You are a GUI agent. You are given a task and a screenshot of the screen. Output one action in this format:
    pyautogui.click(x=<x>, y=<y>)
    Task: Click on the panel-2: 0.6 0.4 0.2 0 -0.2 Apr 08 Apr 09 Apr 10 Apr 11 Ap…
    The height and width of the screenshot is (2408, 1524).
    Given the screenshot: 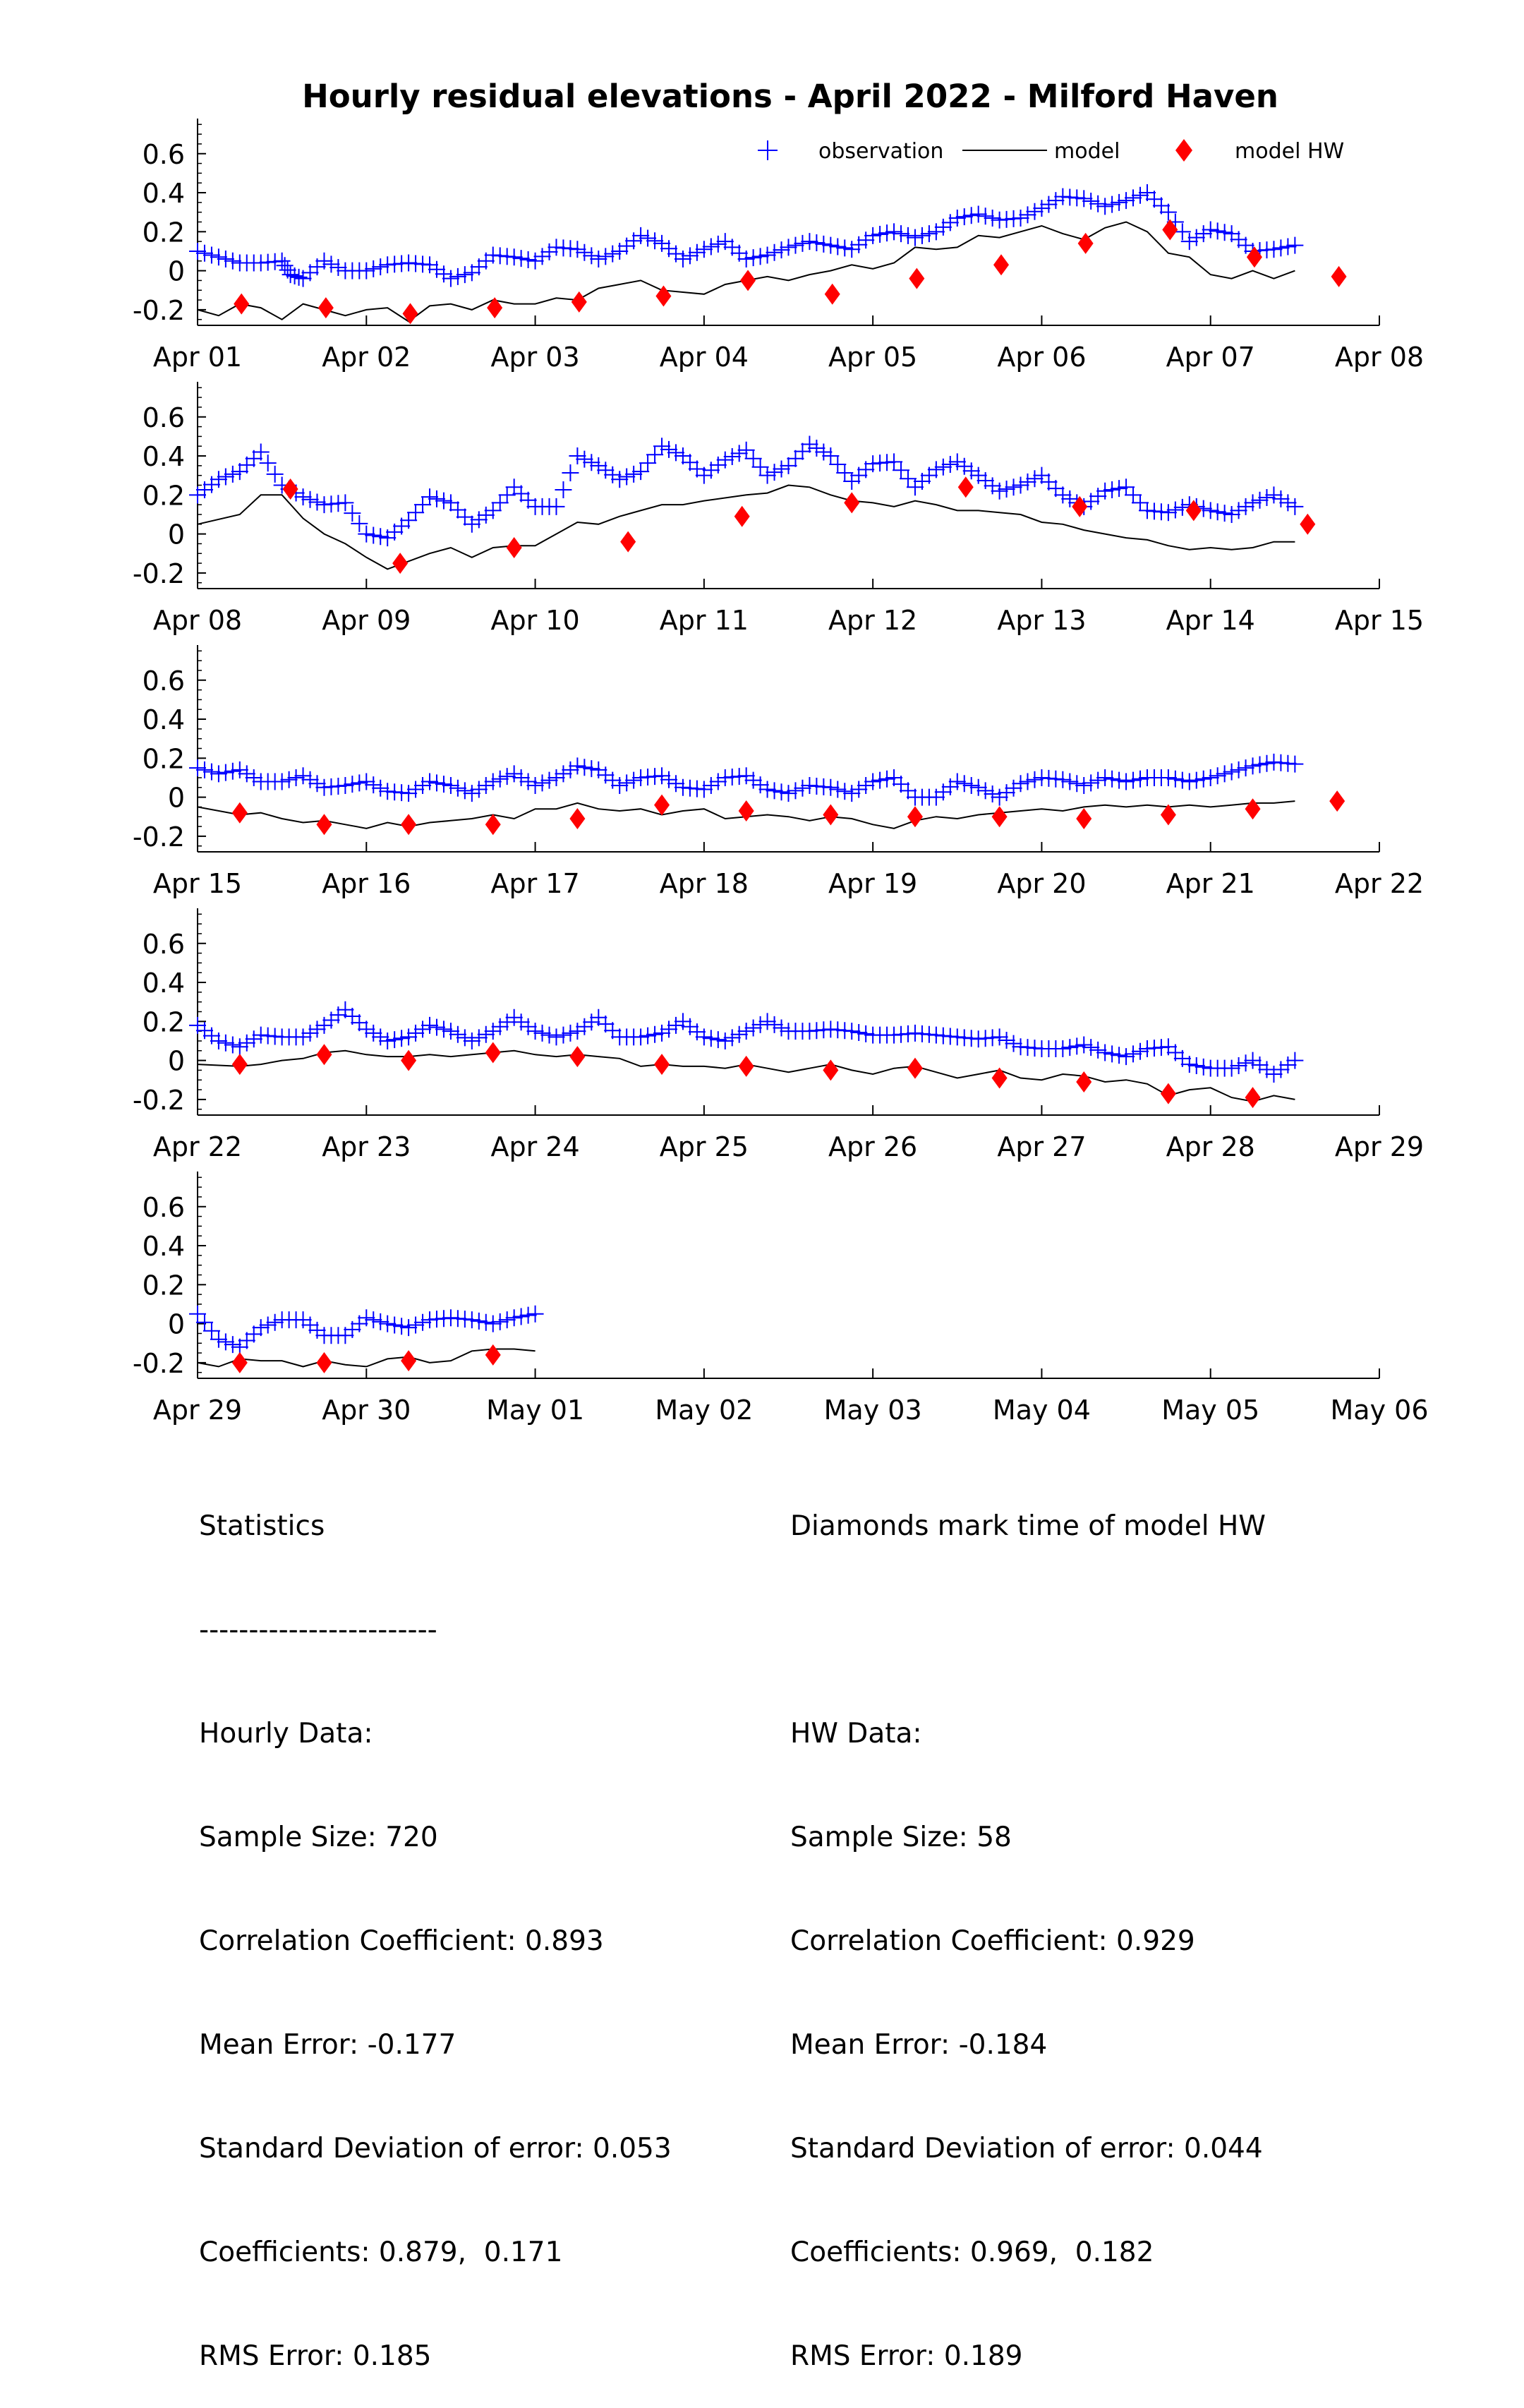 What is the action you would take?
    pyautogui.click(x=778, y=509)
    